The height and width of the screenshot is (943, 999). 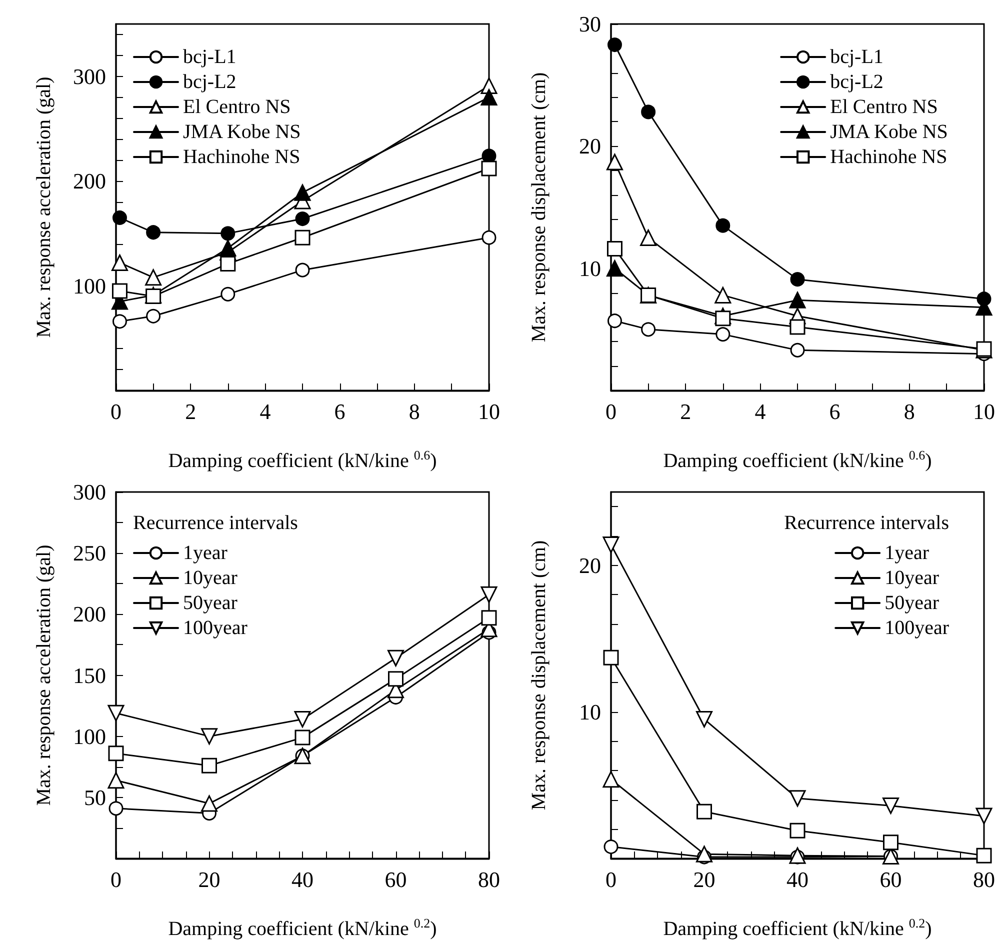 What do you see at coordinates (95, 797) in the screenshot?
I see `y-tick-label: 50` at bounding box center [95, 797].